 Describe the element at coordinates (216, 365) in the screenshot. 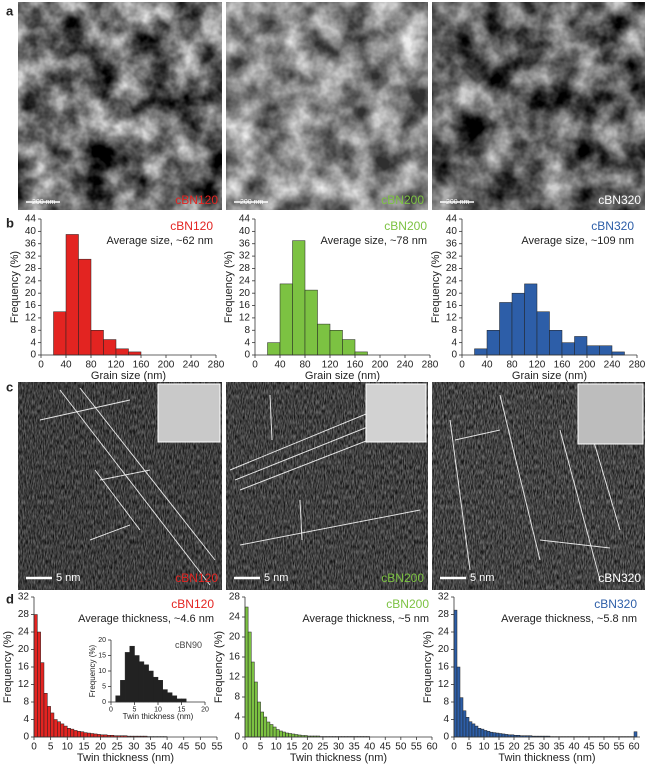

I see `x-tick-label: 280` at that location.